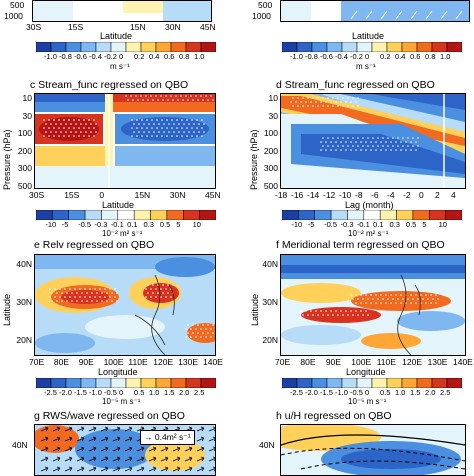  What do you see at coordinates (411, 224) in the screenshot?
I see `panel-d-colorbar-label: 0.5` at bounding box center [411, 224].